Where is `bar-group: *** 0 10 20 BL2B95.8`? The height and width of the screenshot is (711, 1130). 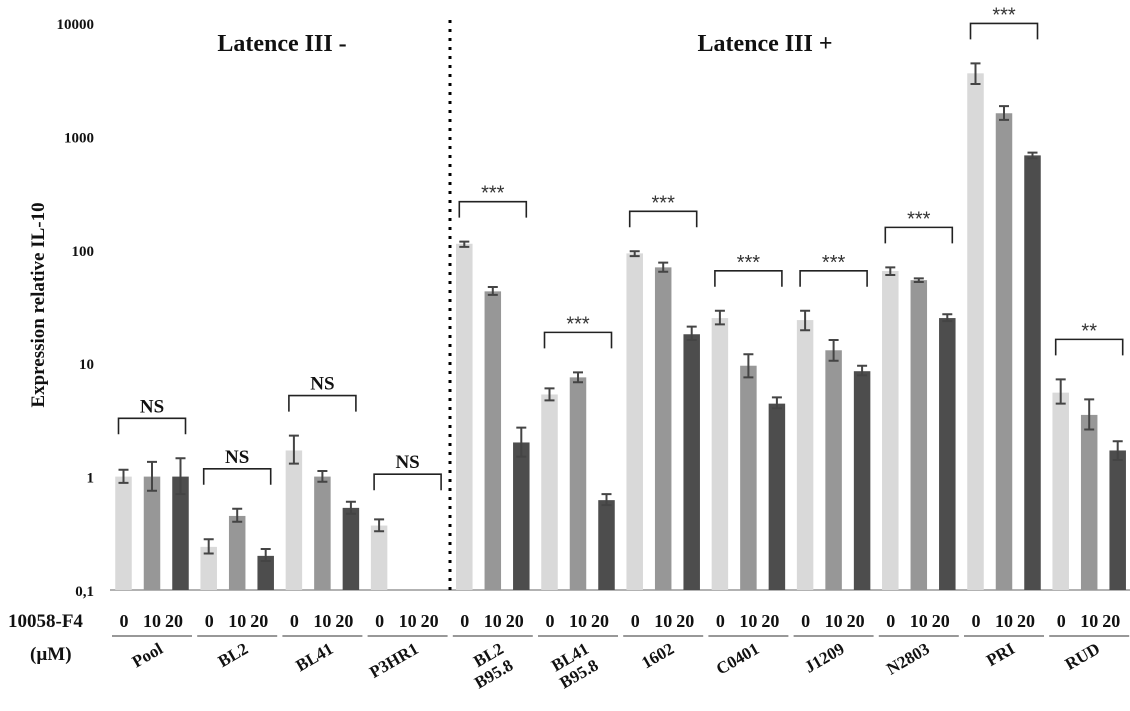
bar-group: *** 0 10 20 BL2B95.8 is located at coordinates (492, 437).